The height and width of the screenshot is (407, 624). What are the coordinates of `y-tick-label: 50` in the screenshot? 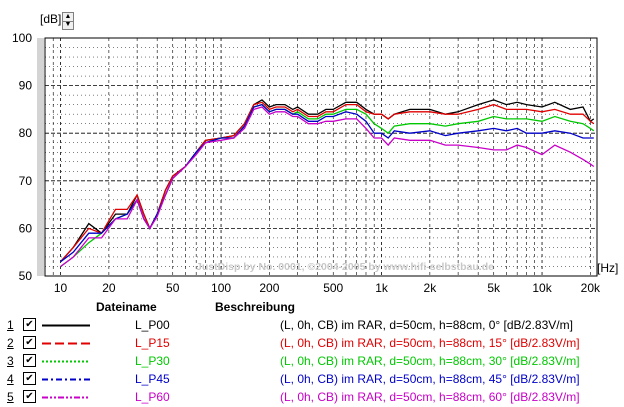 It's located at (26, 276).